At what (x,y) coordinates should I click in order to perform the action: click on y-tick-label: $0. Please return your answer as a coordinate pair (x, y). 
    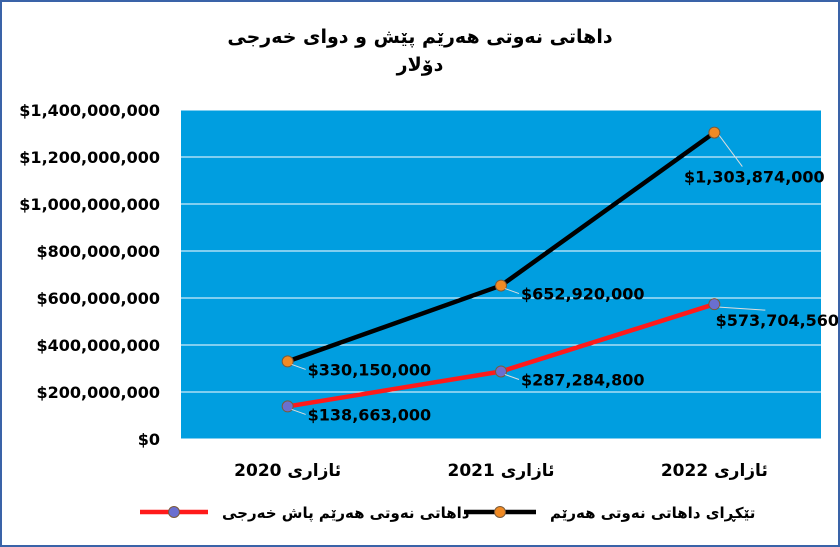
    Looking at the image, I should click on (149, 439).